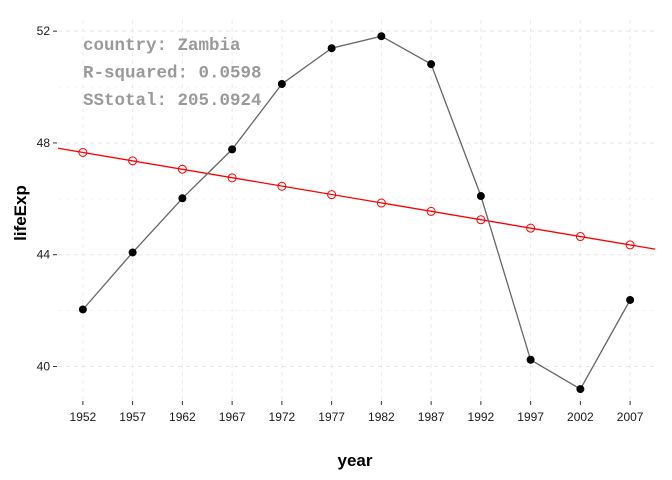  What do you see at coordinates (172, 101) in the screenshot?
I see `annotation-line: SStotal: 205.0924` at bounding box center [172, 101].